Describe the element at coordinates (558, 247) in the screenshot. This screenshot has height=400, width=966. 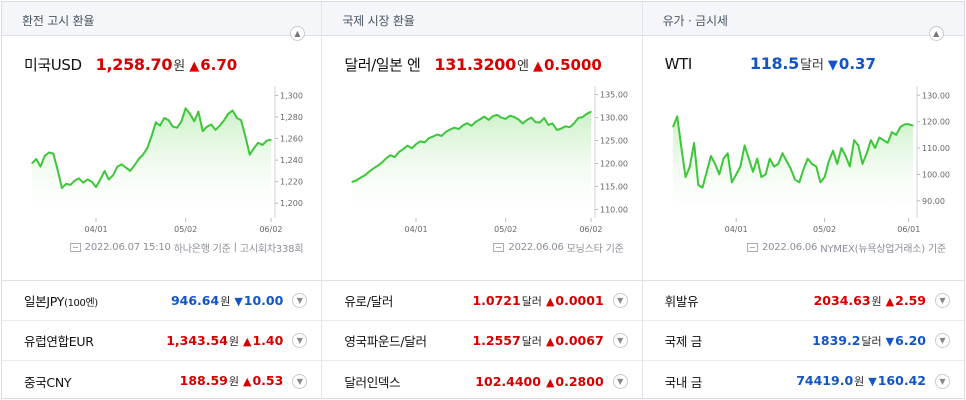
I see `source-info: 2022.06.06 모닝스타 기준` at that location.